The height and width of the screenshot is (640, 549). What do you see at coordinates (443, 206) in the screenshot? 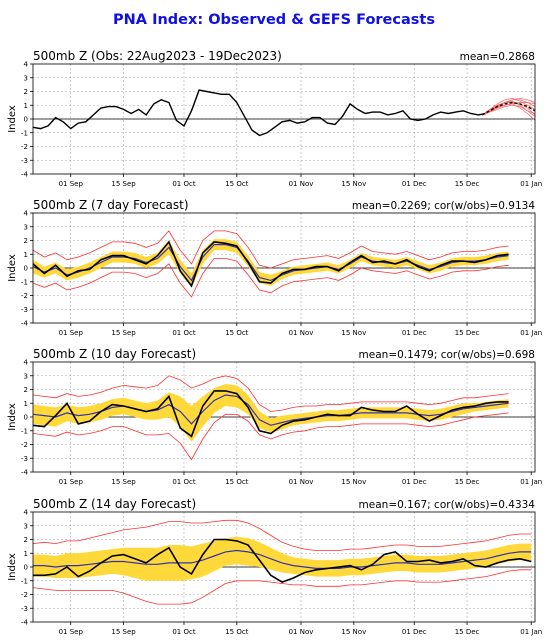
I see `panel-stat: mean=0.2269; cor(w/obs)=0.9134` at bounding box center [443, 206].